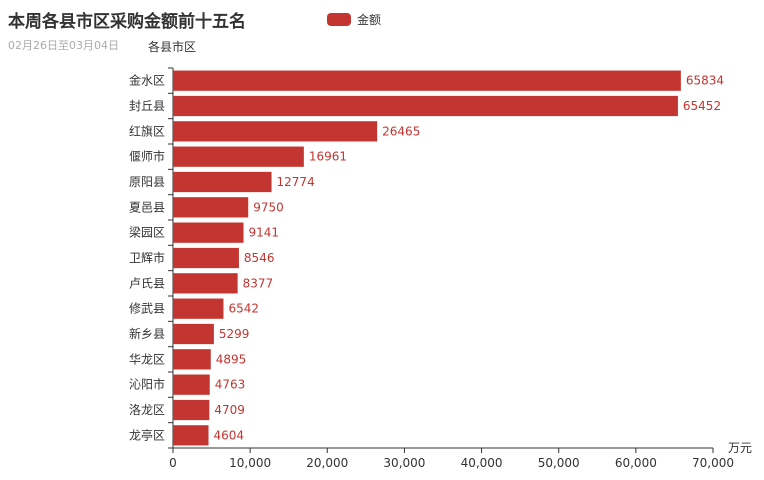  Describe the element at coordinates (230, 385) in the screenshot. I see `bar-value-label: 4763` at that location.